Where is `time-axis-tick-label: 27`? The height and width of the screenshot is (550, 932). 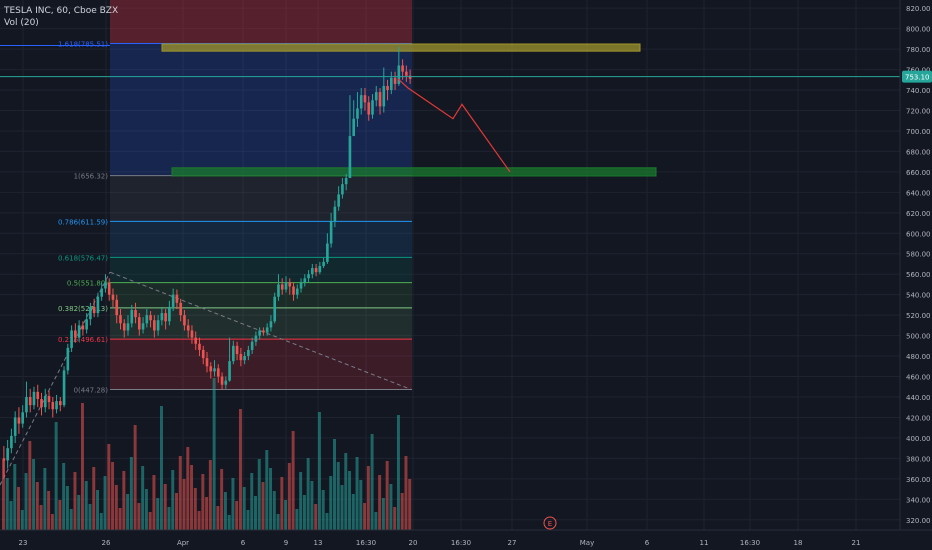
time-axis-tick-label: 27 is located at coordinates (512, 543).